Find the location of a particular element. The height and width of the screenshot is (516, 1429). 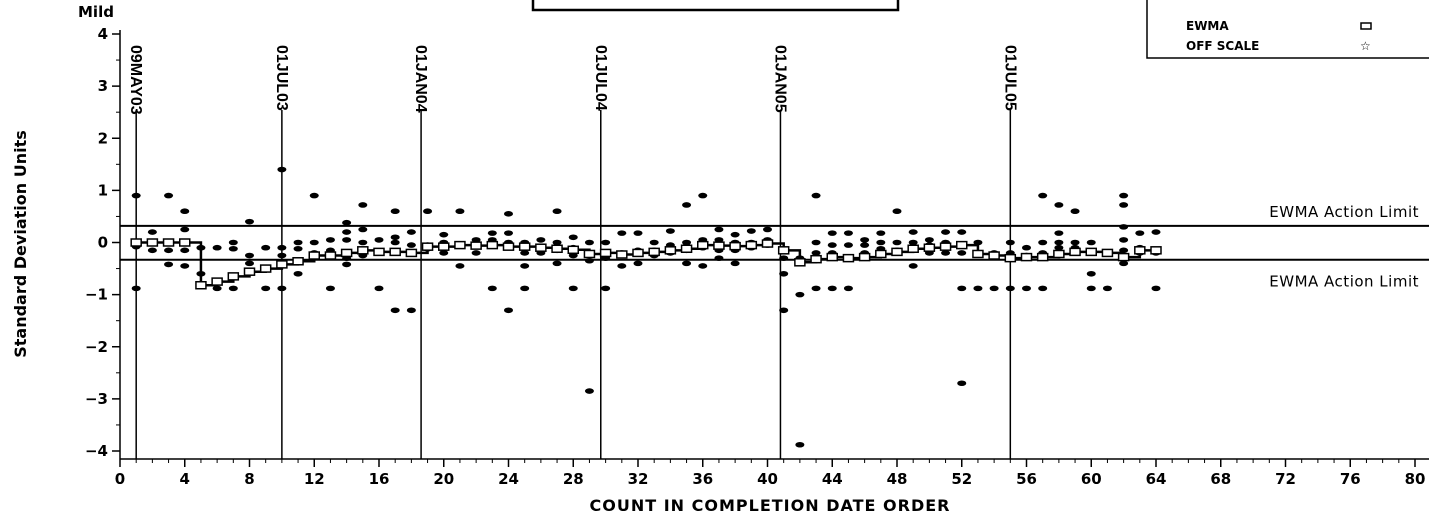

x-tick-label: 28 is located at coordinates (573, 479).